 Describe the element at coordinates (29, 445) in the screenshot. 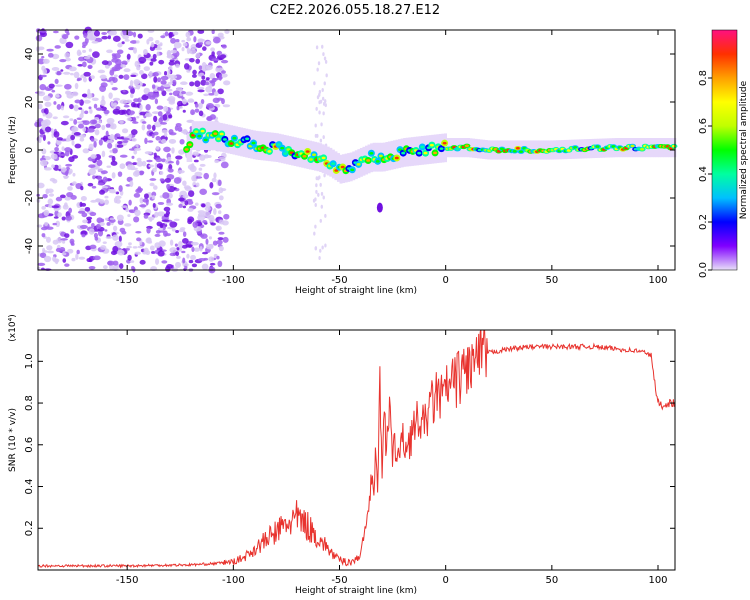

I see `snr-ytick-label: 0.6` at that location.